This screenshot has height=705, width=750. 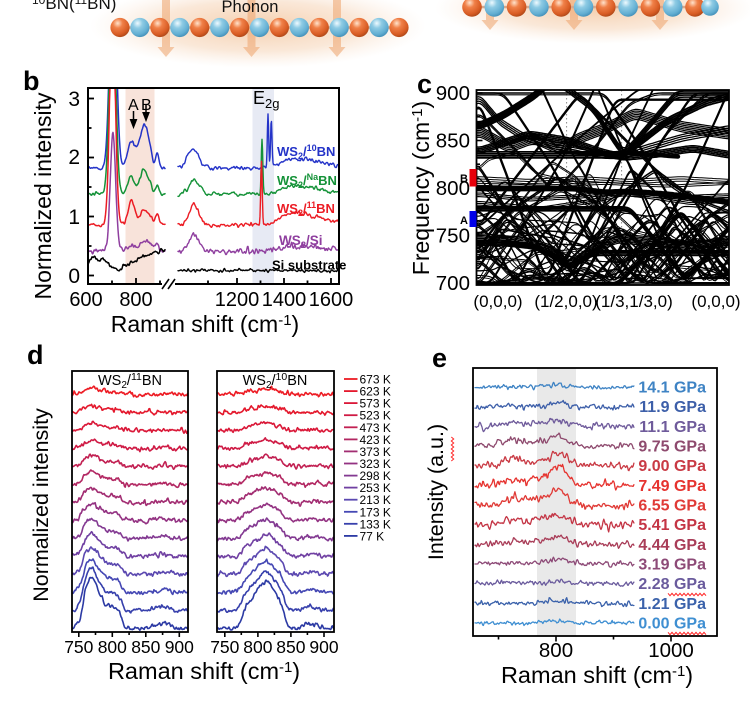 I want to click on svg-text: WS2/NaBN, so click(x=307, y=181).